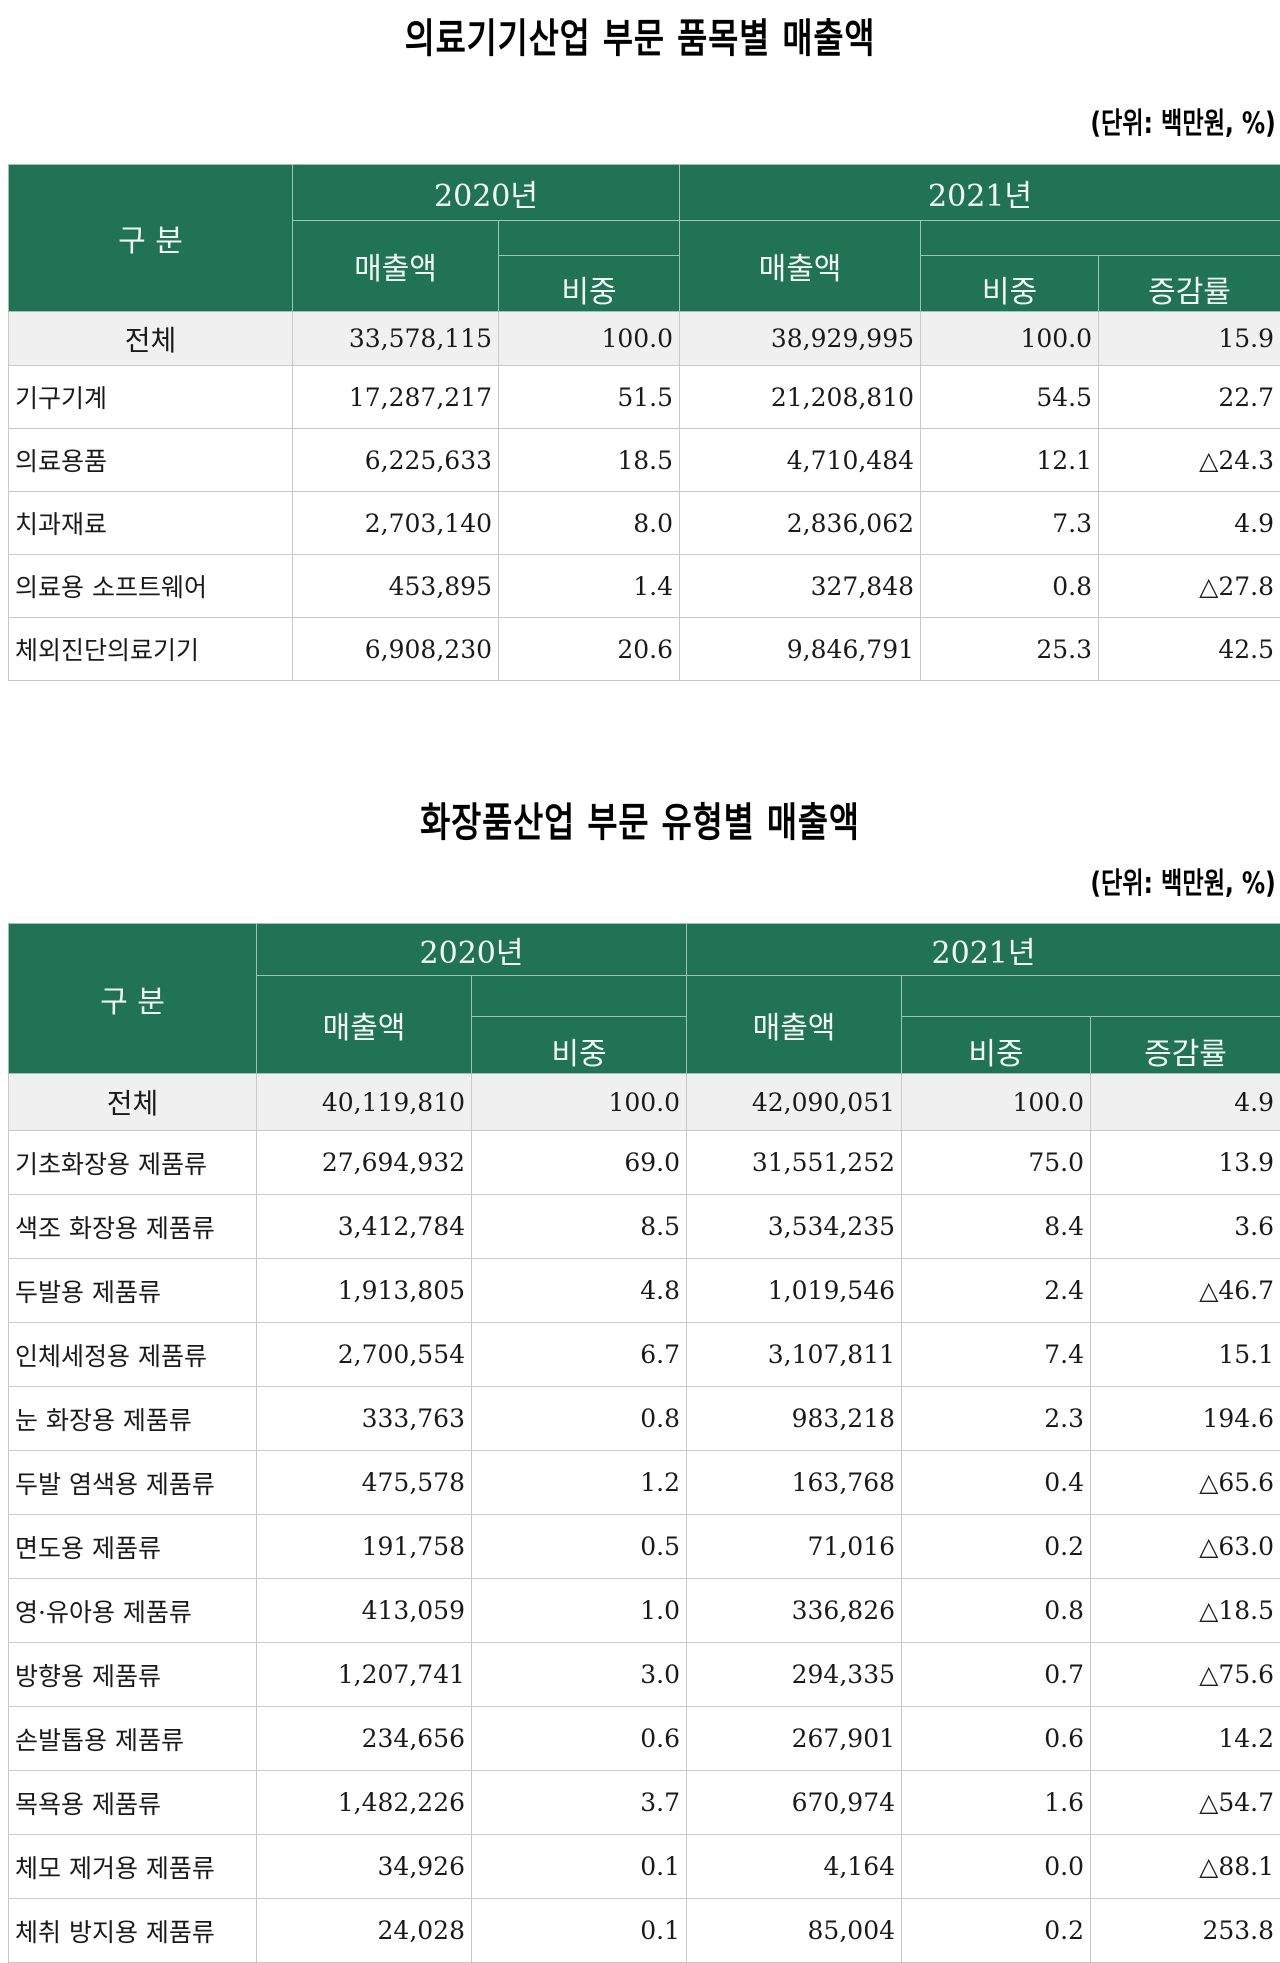  Describe the element at coordinates (794, 1739) in the screenshot. I see `sales-2021: 267,901` at that location.